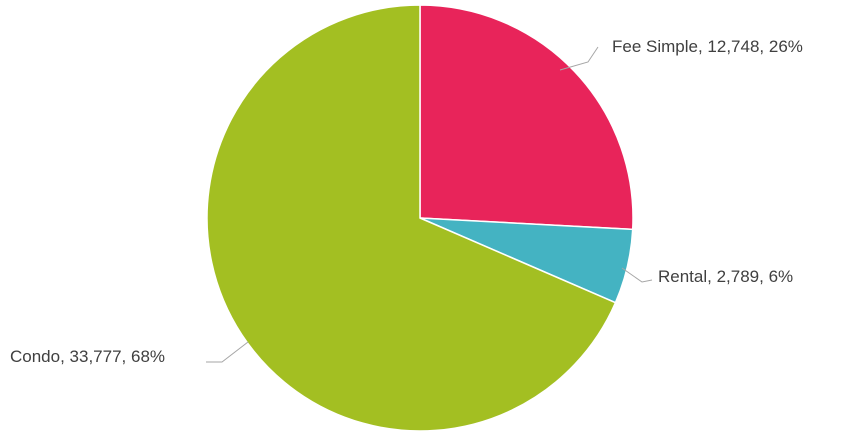 This screenshot has width=861, height=436. I want to click on pie-slice-fee-simple, so click(526, 117).